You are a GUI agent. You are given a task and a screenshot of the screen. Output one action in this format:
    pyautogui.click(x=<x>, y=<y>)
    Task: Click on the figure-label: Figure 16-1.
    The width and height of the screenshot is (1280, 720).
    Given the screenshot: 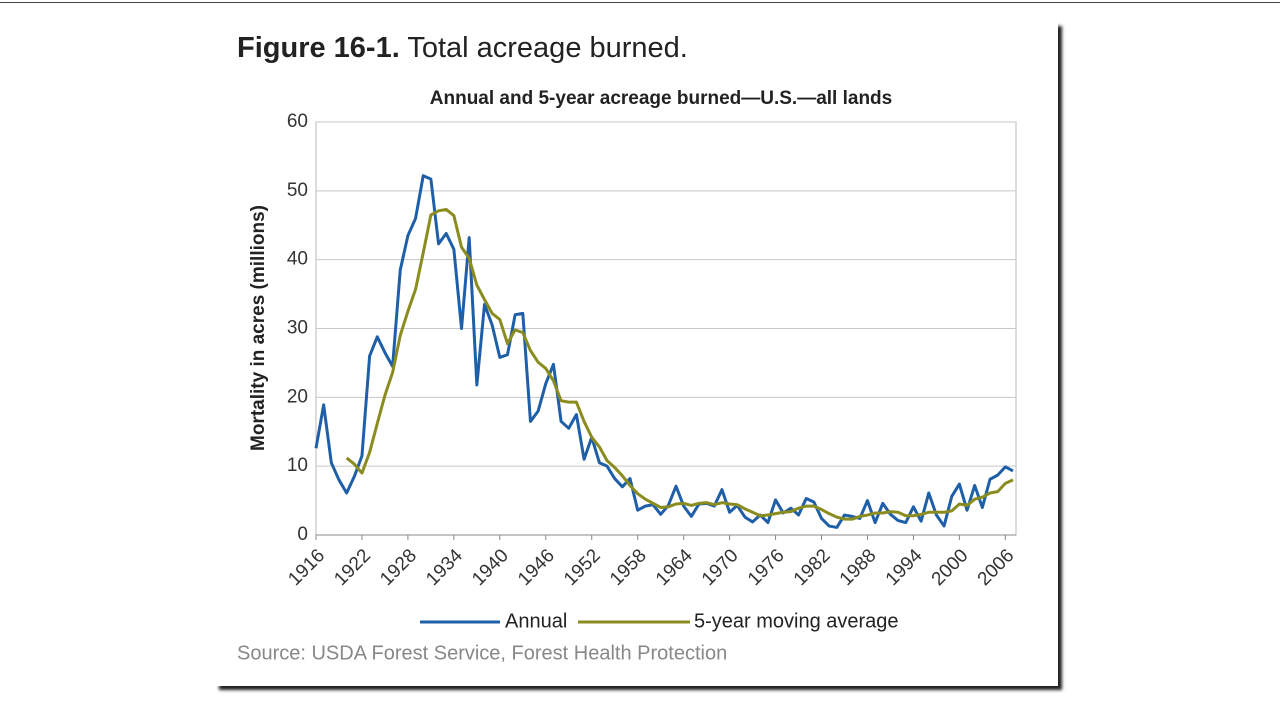 What is the action you would take?
    pyautogui.click(x=318, y=48)
    